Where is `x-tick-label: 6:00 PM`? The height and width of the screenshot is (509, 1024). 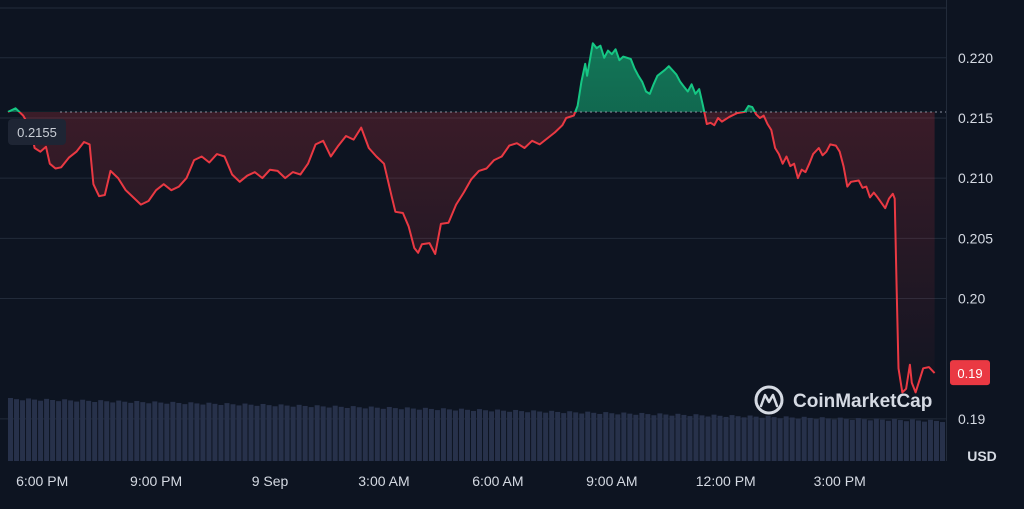 x-tick-label: 6:00 PM is located at coordinates (42, 481).